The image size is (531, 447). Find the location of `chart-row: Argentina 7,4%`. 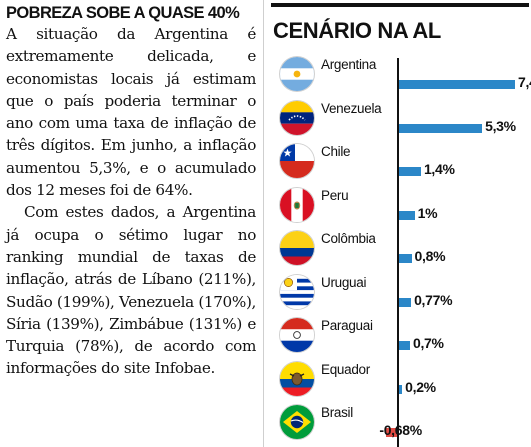

chart-row: Argentina 7,4% is located at coordinates (401, 74).